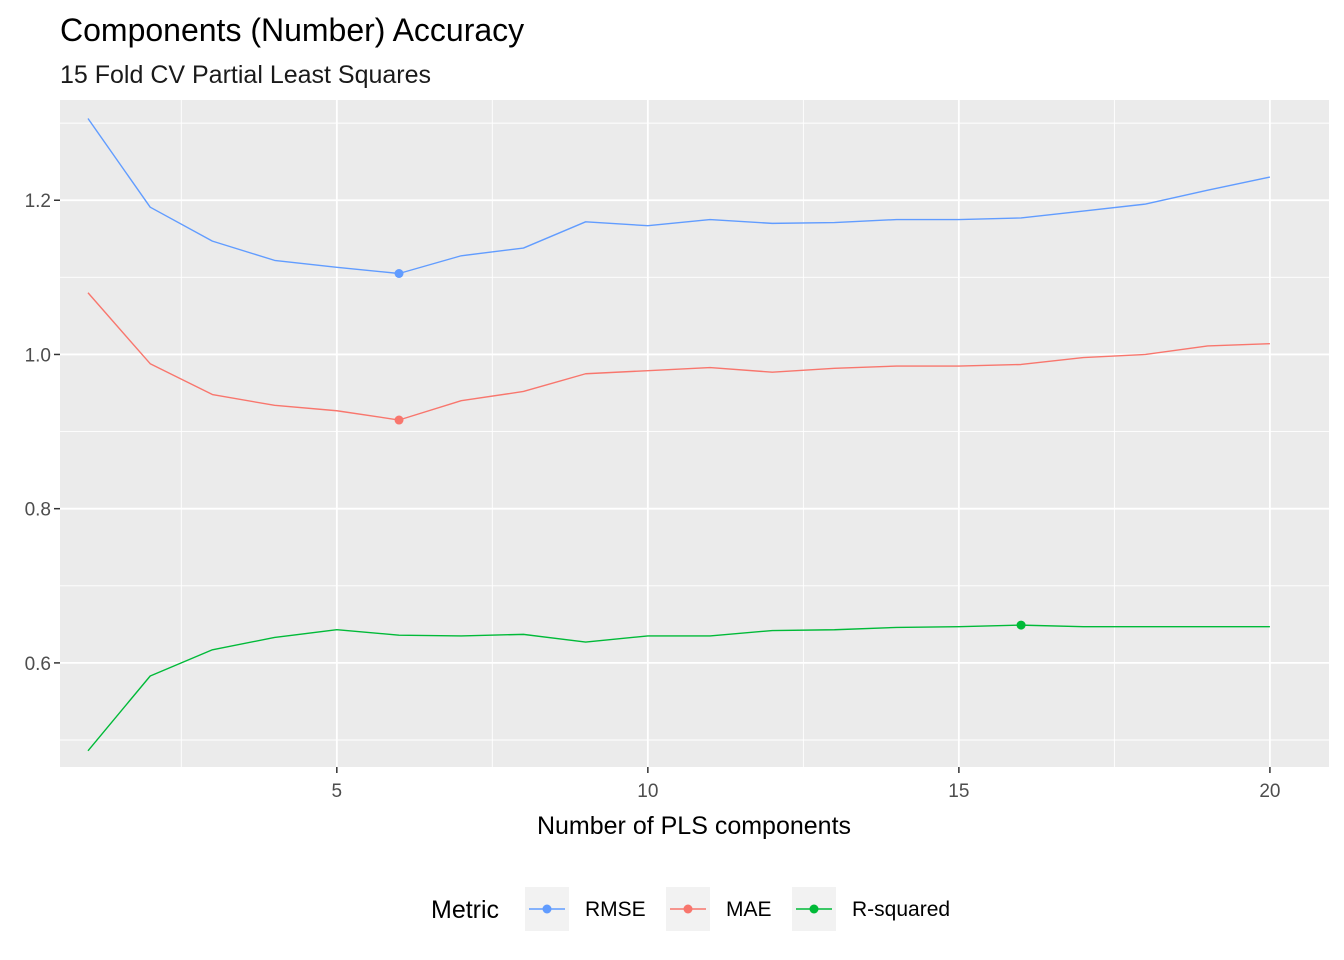 Image resolution: width=1344 pixels, height=960 pixels. Describe the element at coordinates (42, 433) in the screenshot. I see `y-axis: 0.6 0.8 1.0 1.2` at that location.